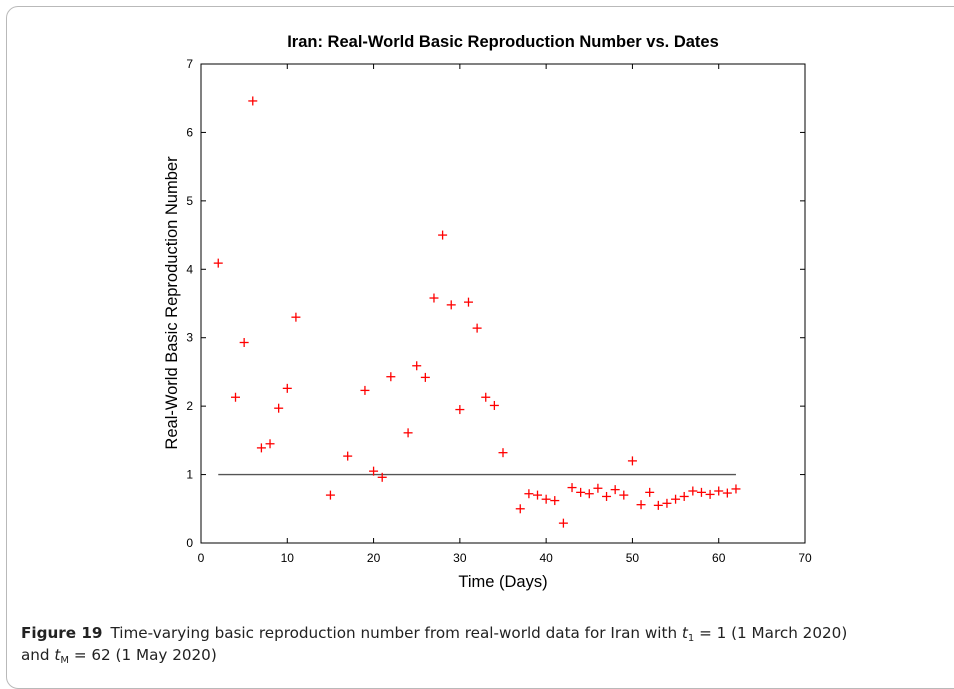 This screenshot has width=954, height=689. Describe the element at coordinates (65, 660) in the screenshot. I see `tm-subscript: M` at that location.